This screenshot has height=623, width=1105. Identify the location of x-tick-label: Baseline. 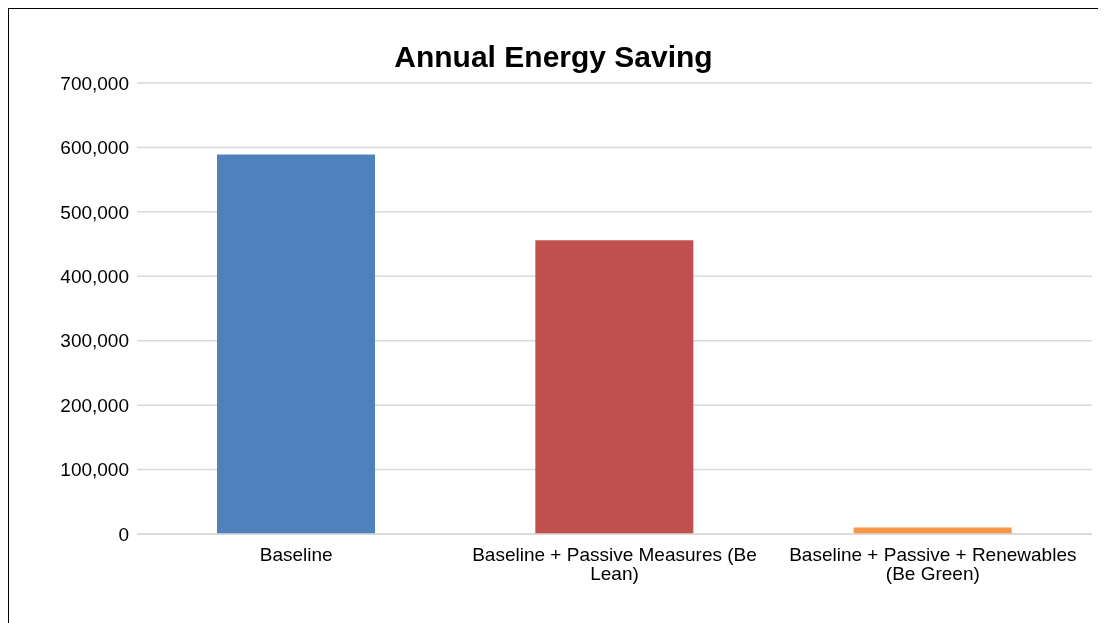
(296, 555).